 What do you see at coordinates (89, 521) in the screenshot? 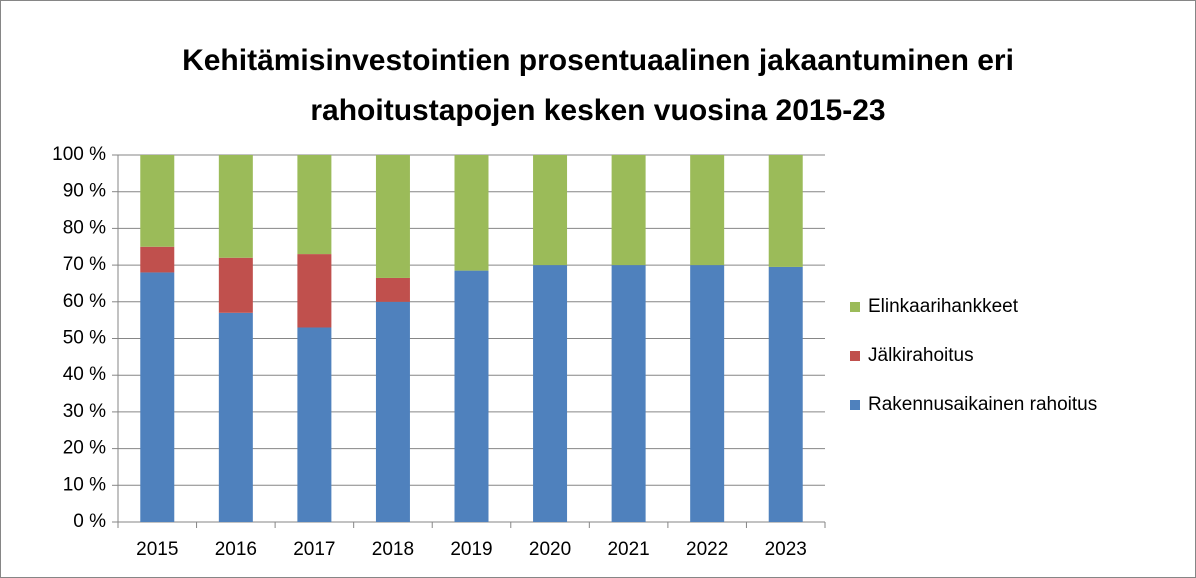
I see `y-tick-label: 0 %` at bounding box center [89, 521].